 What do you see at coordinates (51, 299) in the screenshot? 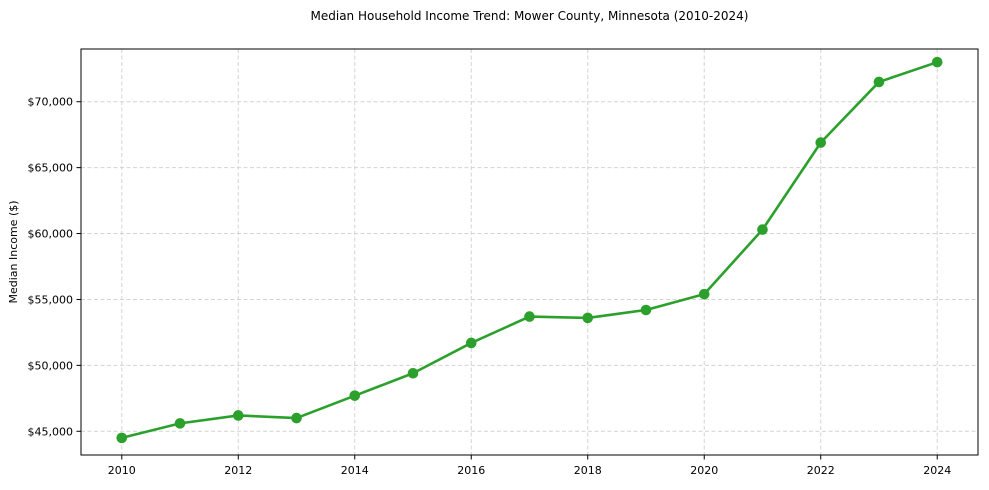
I see `y-tick-label: $55,000` at bounding box center [51, 299].